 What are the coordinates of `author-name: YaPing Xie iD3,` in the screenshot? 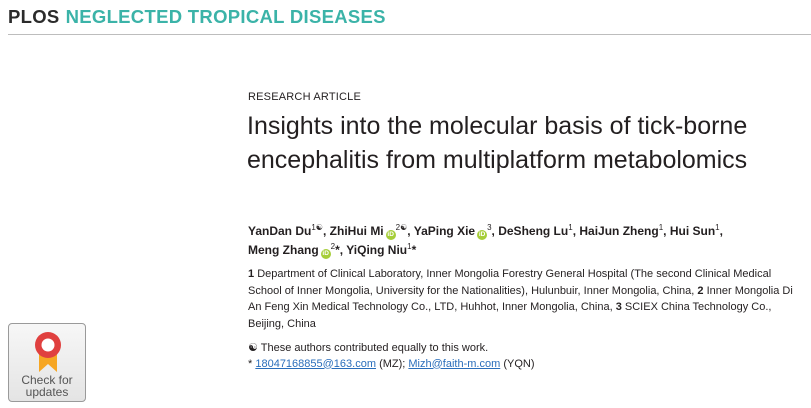 It's located at (456, 231).